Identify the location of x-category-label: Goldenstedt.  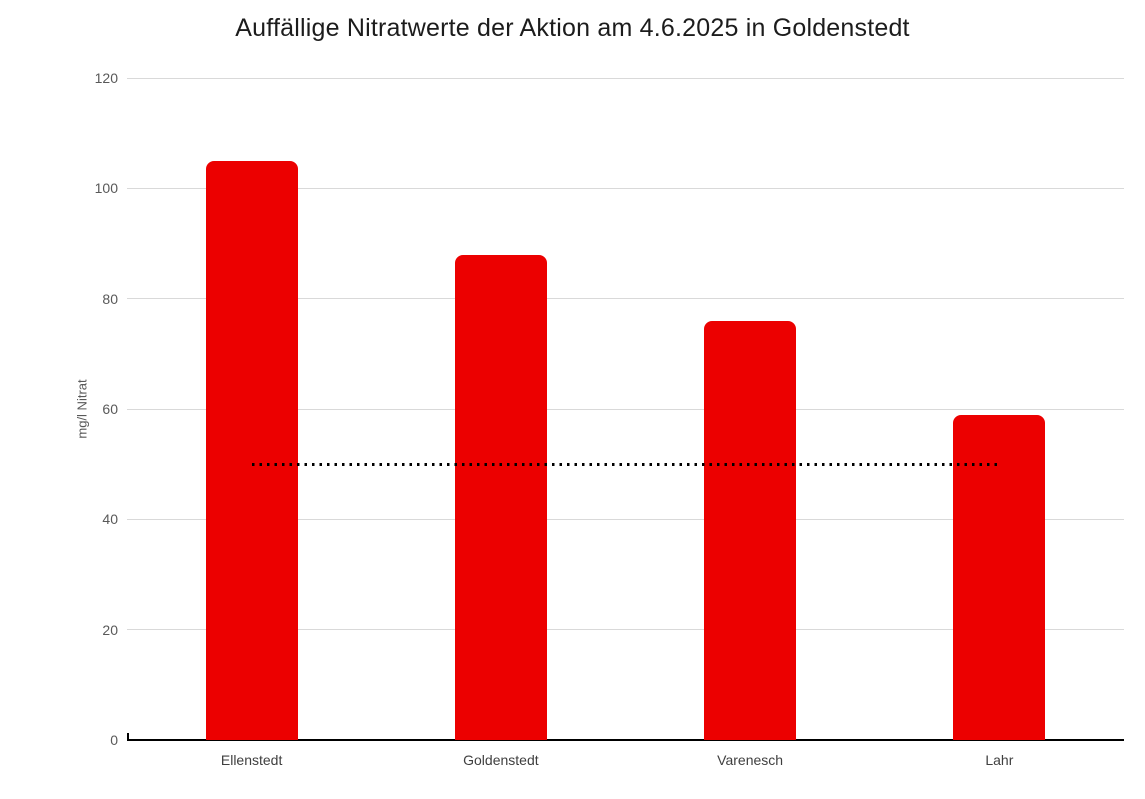
(501, 760).